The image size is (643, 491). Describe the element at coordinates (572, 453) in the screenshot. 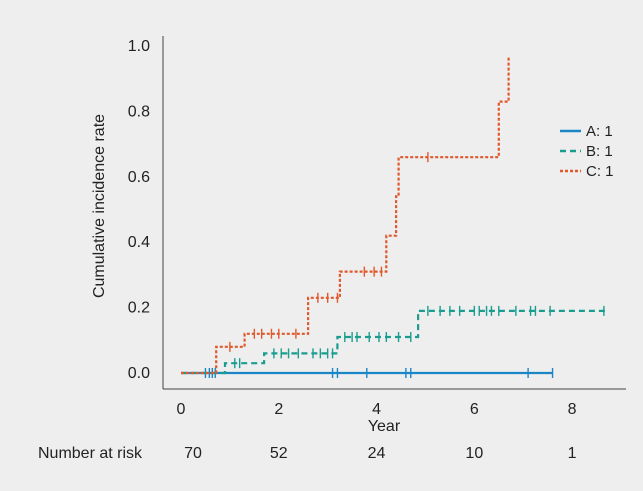

I see `risk-count: 1` at that location.